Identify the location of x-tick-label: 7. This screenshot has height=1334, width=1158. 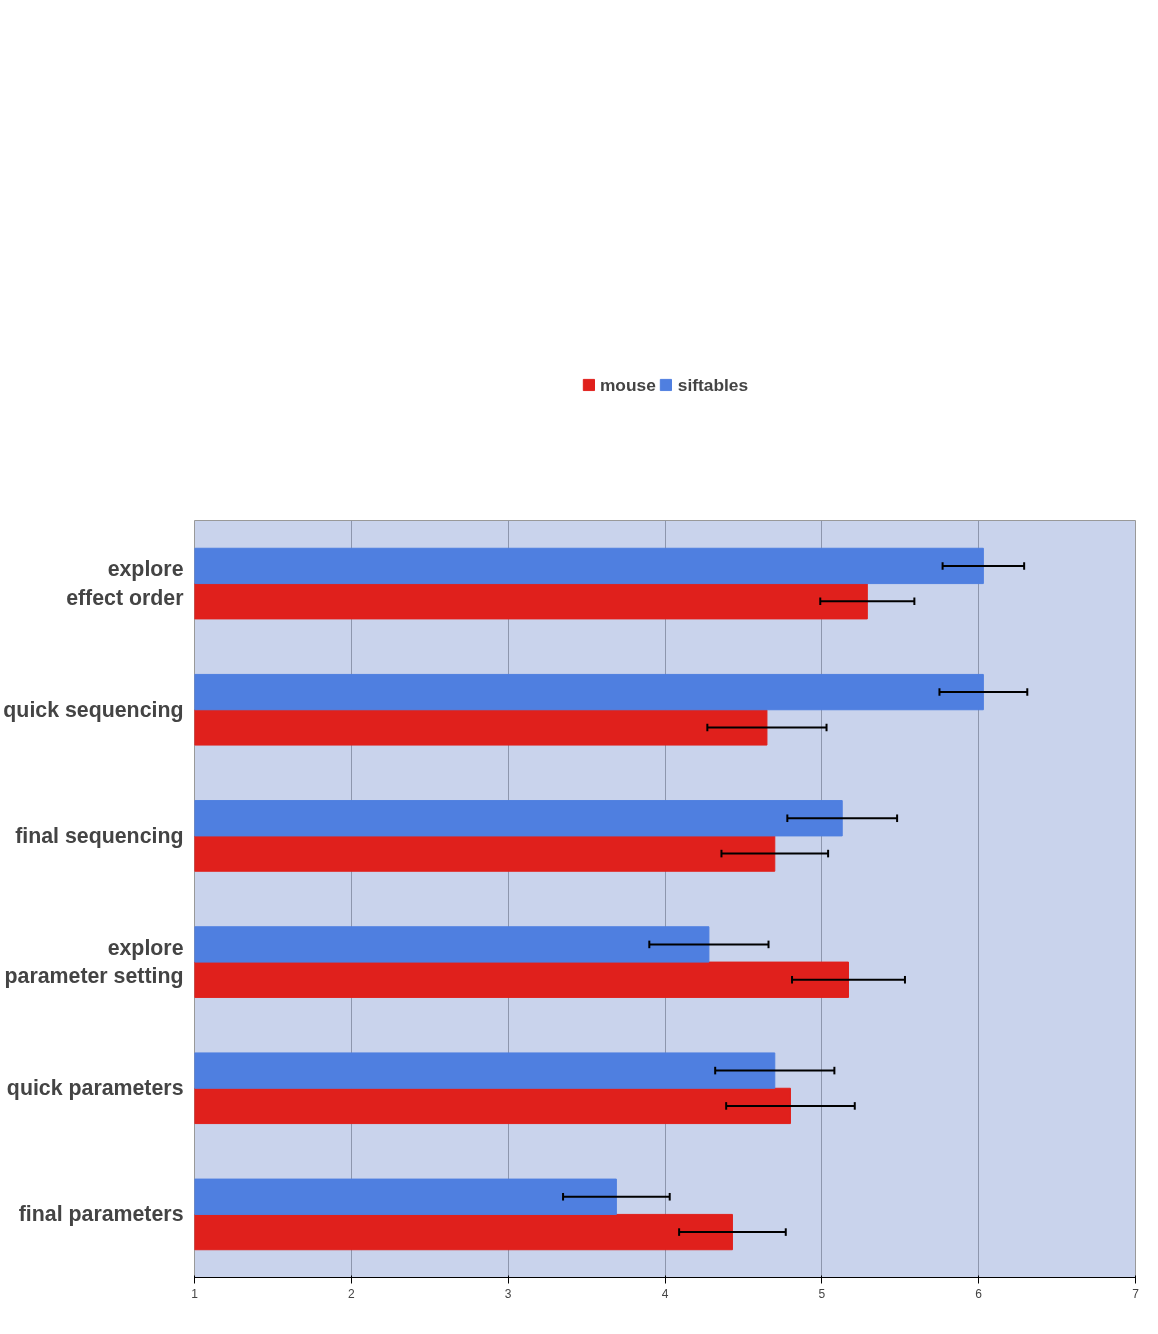
(1136, 1293).